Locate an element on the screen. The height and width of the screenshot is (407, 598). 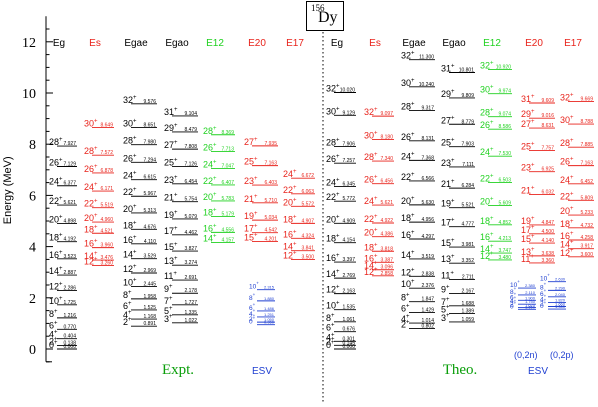
y-axis-label: Energy (MeV) is located at coordinates (8, 190).